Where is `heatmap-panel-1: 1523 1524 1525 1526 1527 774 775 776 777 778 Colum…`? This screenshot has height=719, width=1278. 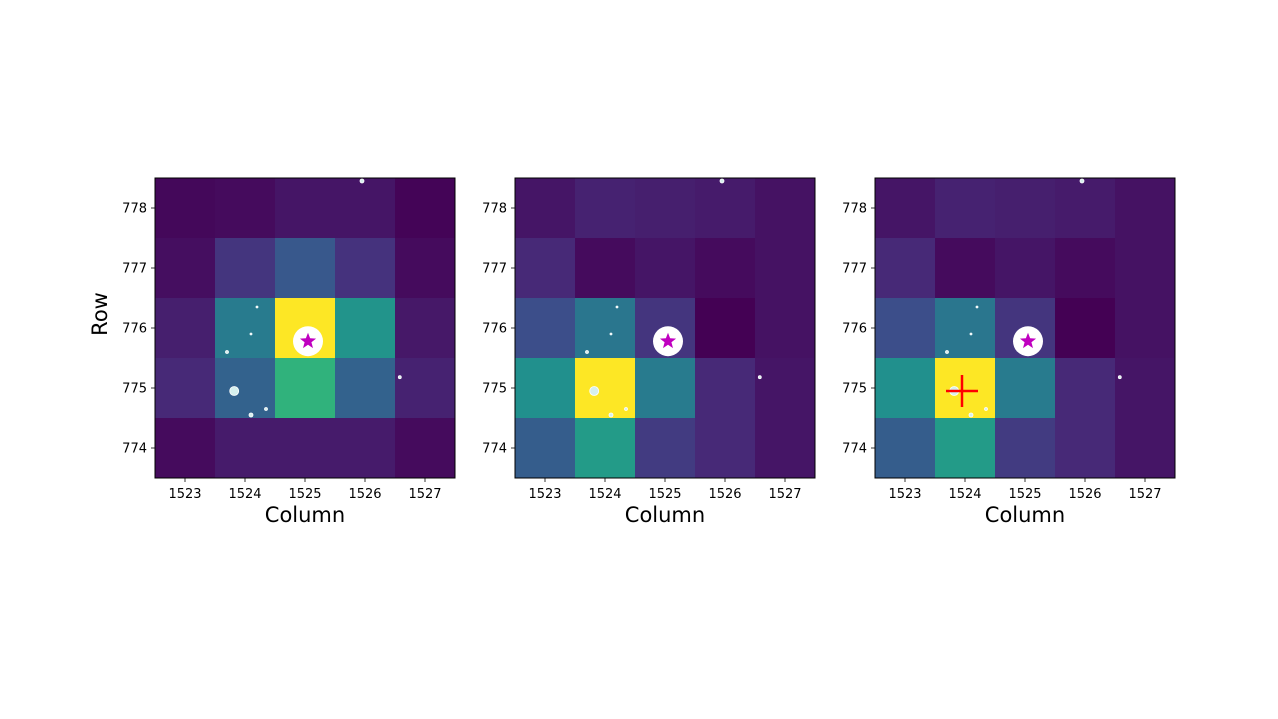 heatmap-panel-1: 1523 1524 1525 1526 1527 774 775 776 777 778 Colum… is located at coordinates (272, 352).